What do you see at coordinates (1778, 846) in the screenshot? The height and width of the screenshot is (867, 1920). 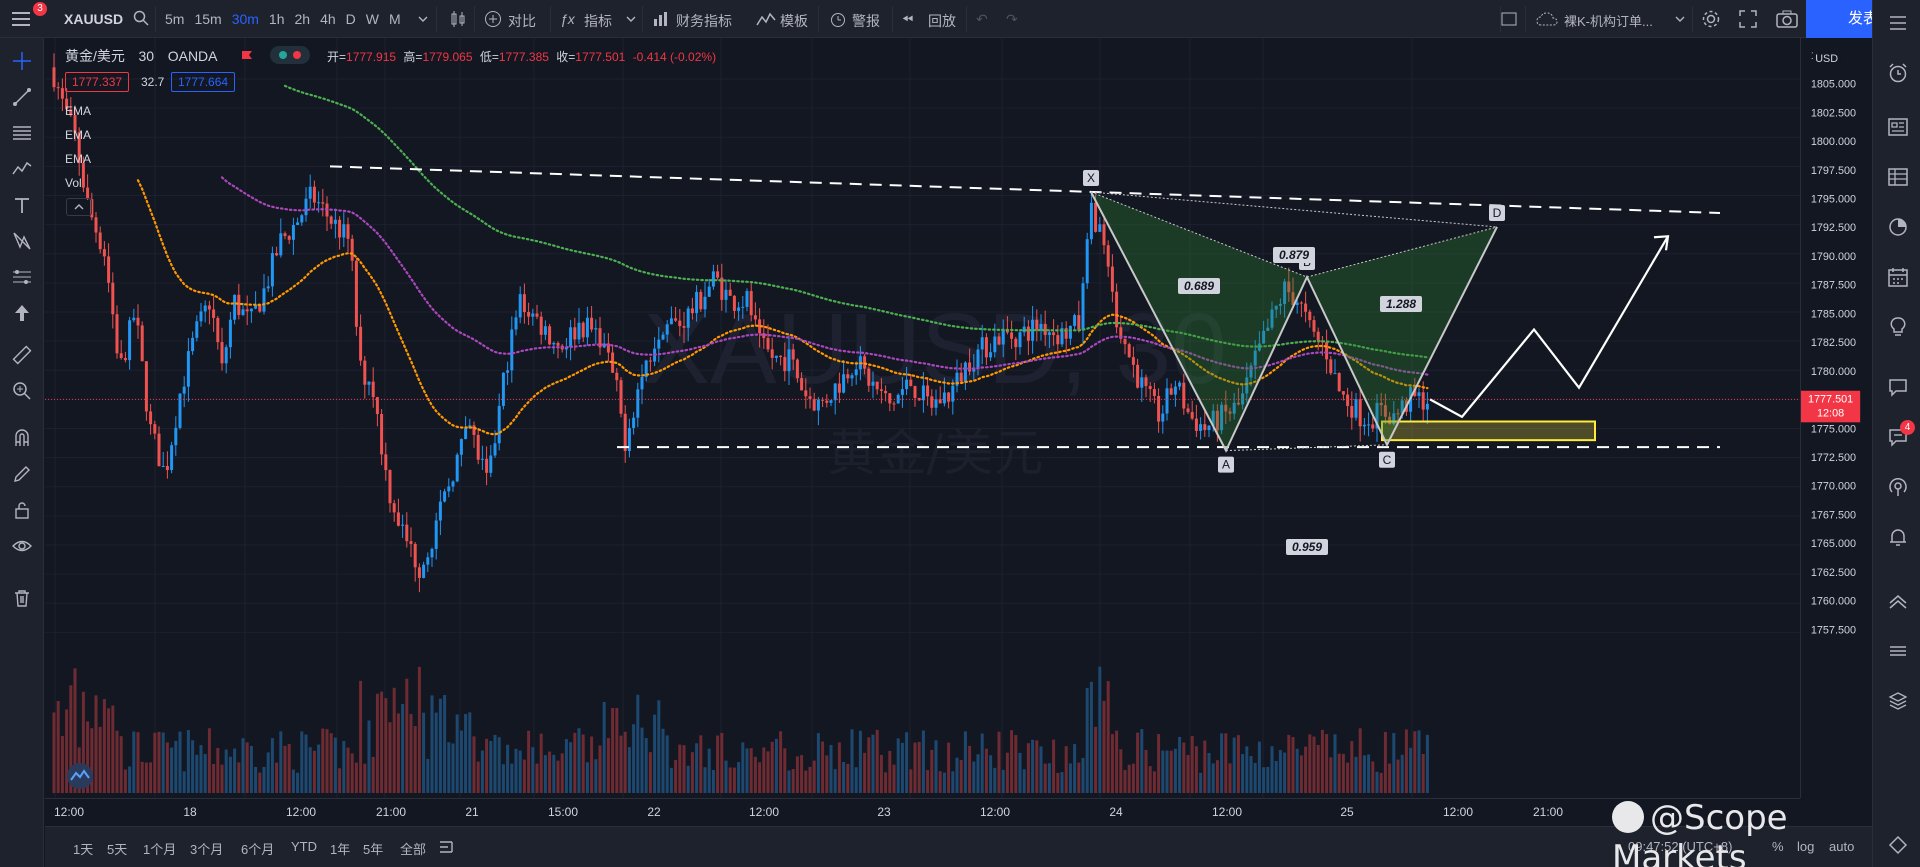 I see `percent-scale-toggle: %` at bounding box center [1778, 846].